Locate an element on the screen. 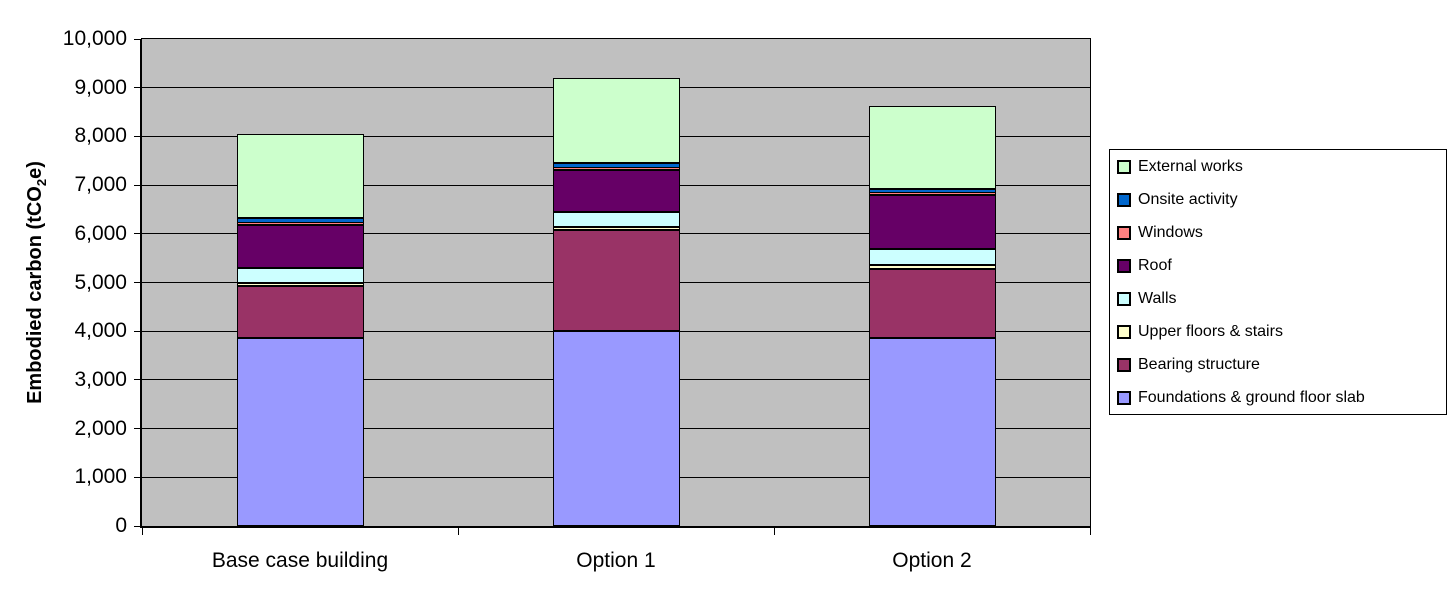 The height and width of the screenshot is (592, 1456). legend-item-label: Windows is located at coordinates (1170, 232).